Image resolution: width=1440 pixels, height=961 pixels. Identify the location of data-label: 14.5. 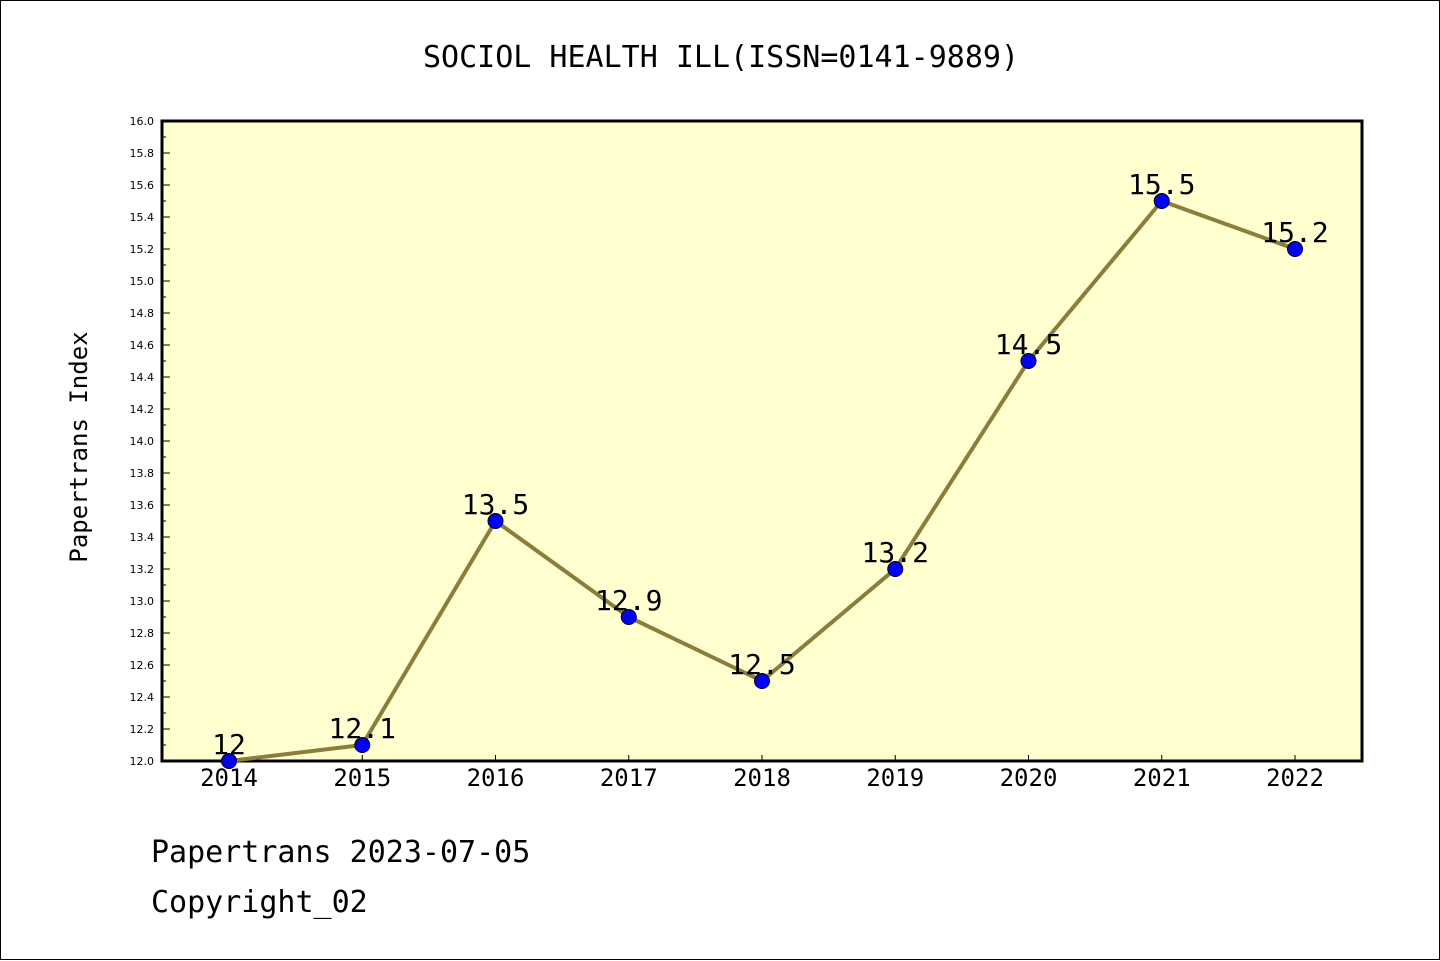
(1028, 344).